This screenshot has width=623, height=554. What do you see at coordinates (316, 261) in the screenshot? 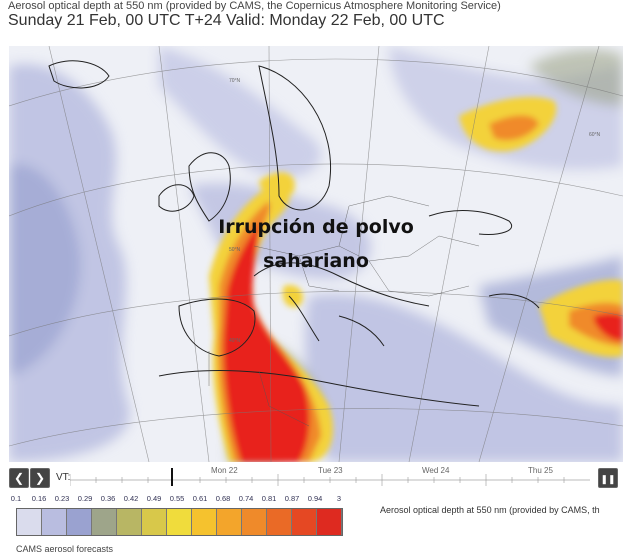
I see `dust-annotation-line2: sahariano` at bounding box center [316, 261].